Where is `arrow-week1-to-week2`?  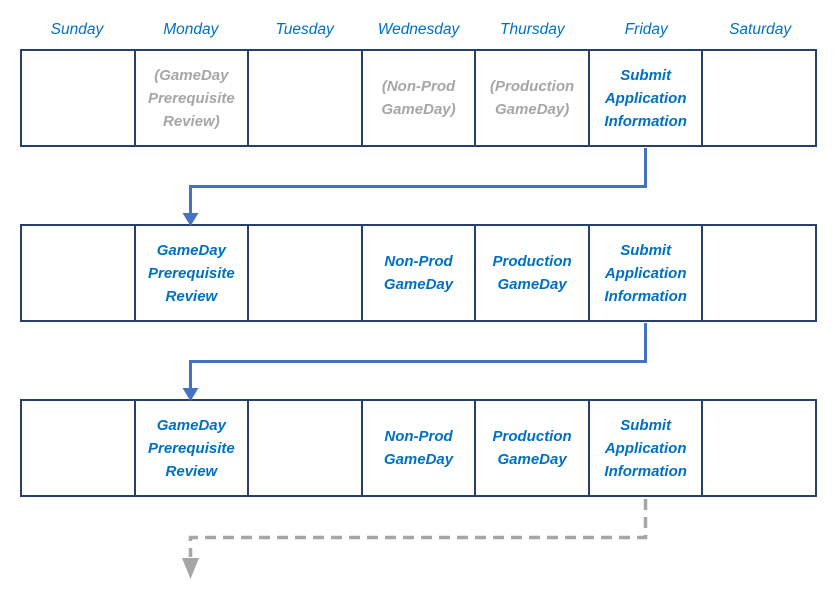 arrow-week1-to-week2 is located at coordinates (414, 187).